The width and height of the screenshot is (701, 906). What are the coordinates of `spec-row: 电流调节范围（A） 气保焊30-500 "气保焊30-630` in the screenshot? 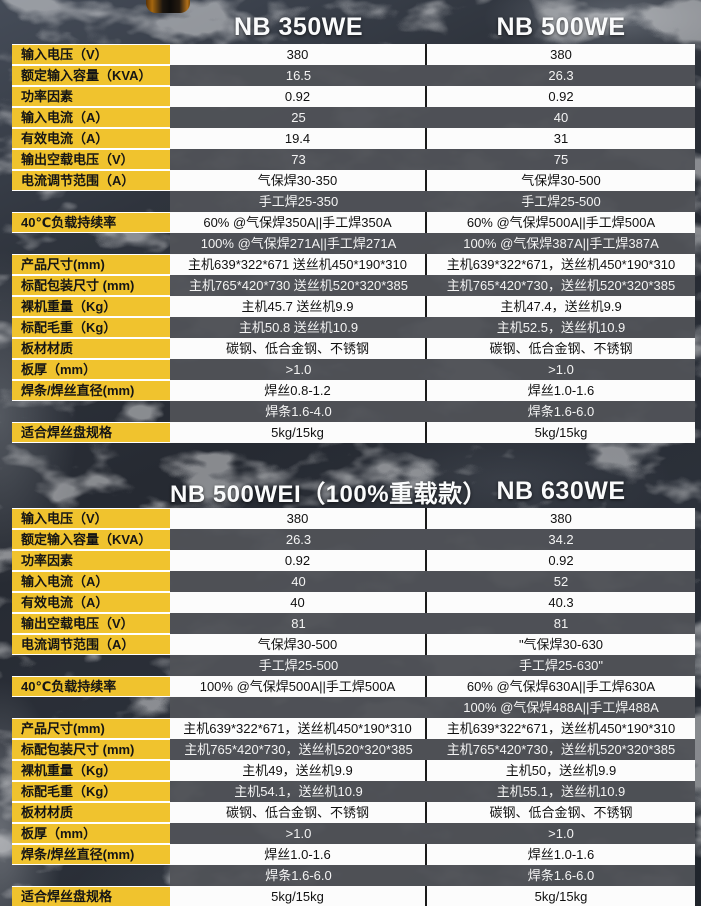 It's located at (353, 644).